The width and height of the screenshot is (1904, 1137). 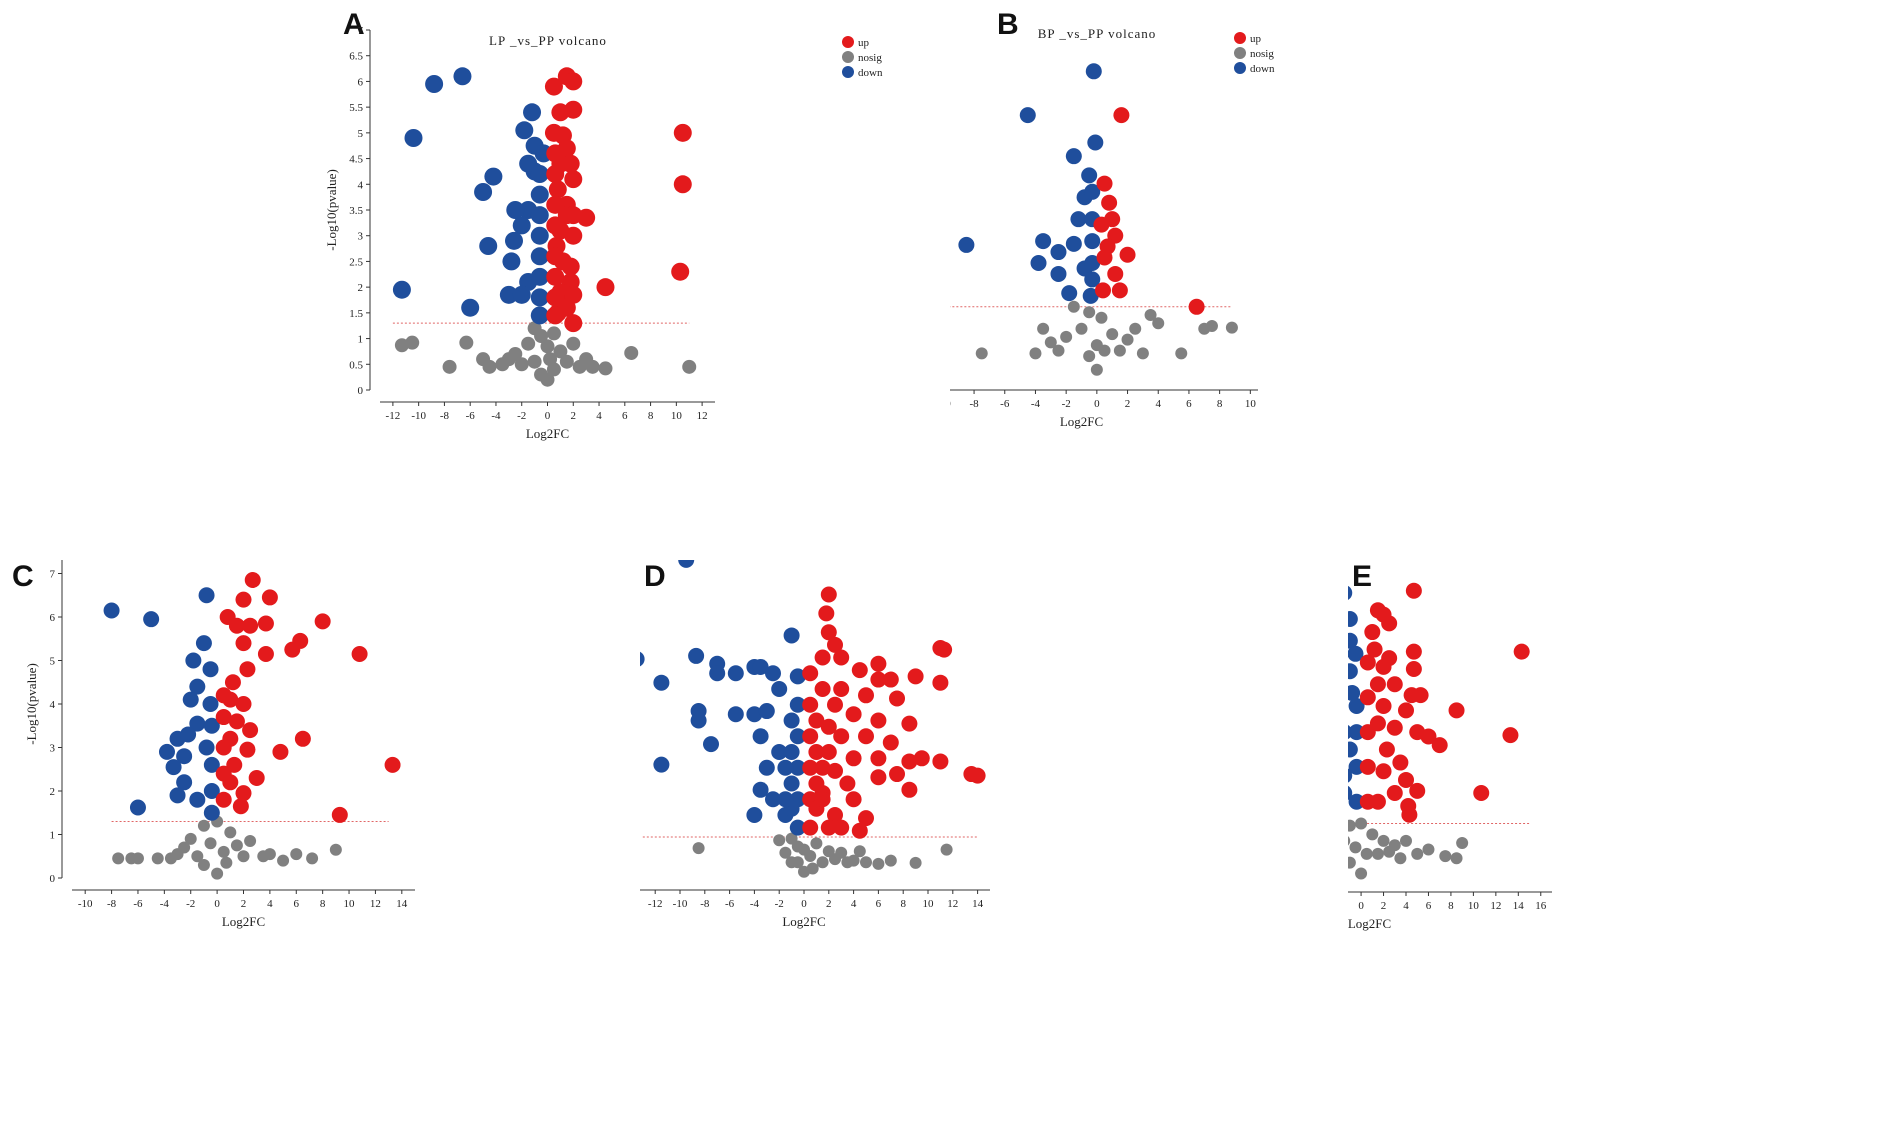 I want to click on panel-letter: A, so click(x=354, y=24).